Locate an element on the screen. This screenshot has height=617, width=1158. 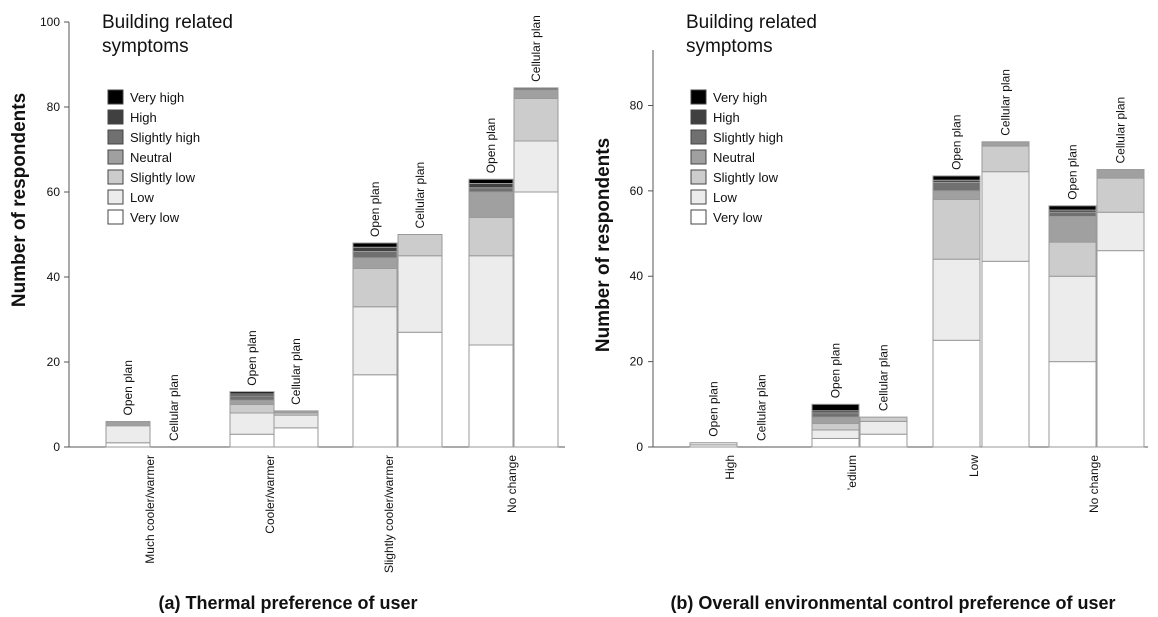
y-axis-label: Number of respondents is located at coordinates (603, 245).